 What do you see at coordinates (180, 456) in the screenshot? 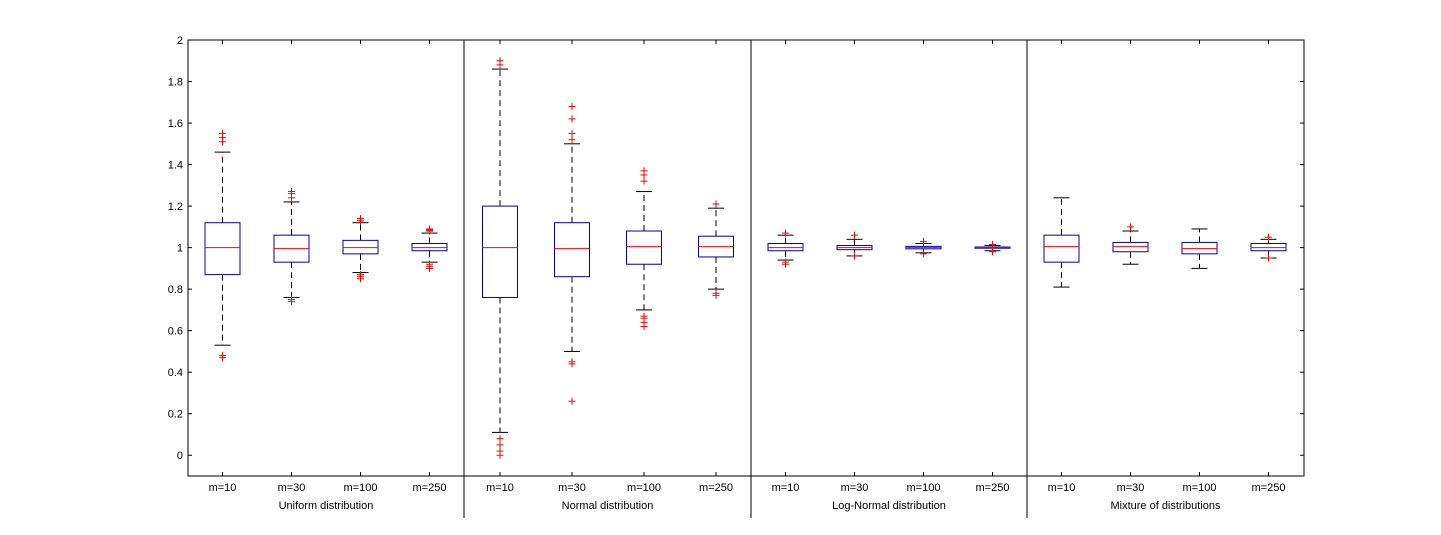
I see `y-tick-label: 0` at bounding box center [180, 456].